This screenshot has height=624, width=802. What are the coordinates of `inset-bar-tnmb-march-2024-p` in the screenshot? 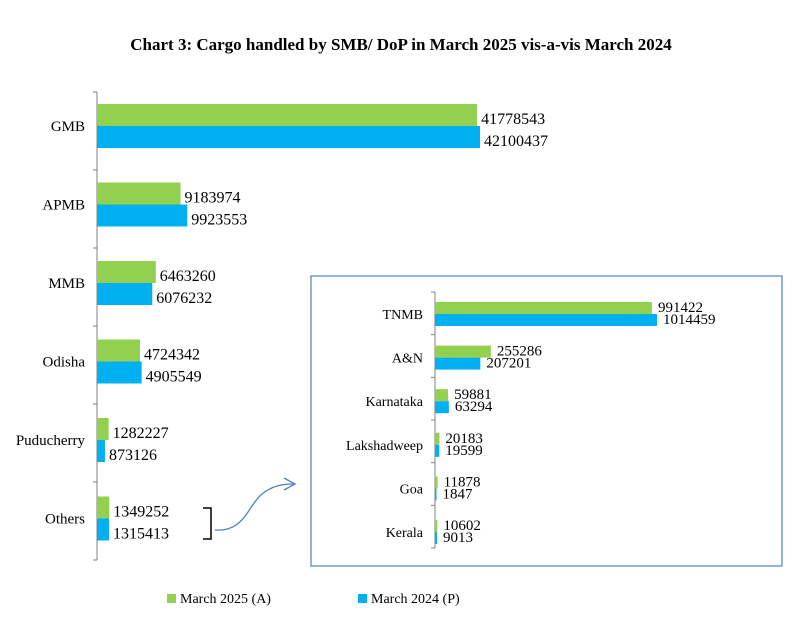 It's located at (546, 320).